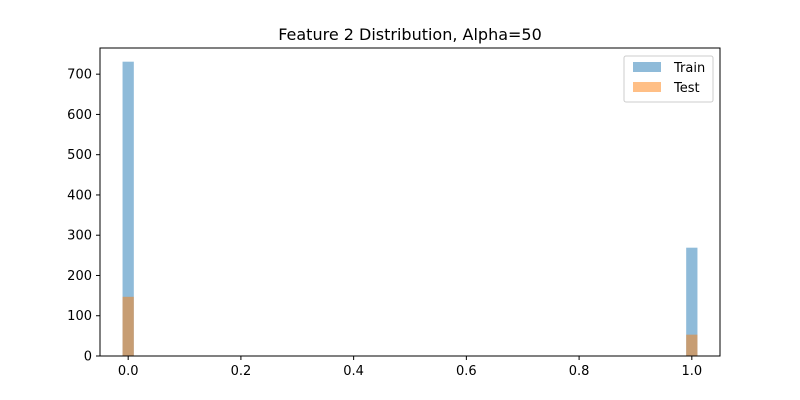 The image size is (800, 400). Describe the element at coordinates (647, 67) in the screenshot. I see `legend-swatch-train` at that location.